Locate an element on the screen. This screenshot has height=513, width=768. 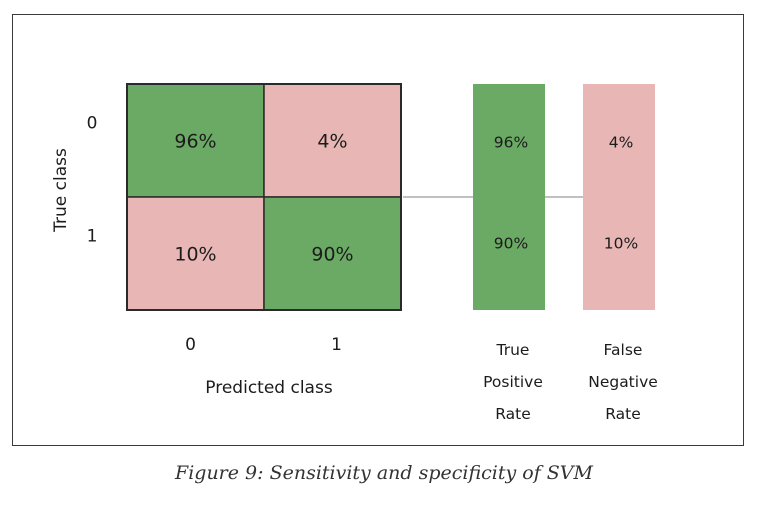
y-axis-label: True class is located at coordinates (61, 190).